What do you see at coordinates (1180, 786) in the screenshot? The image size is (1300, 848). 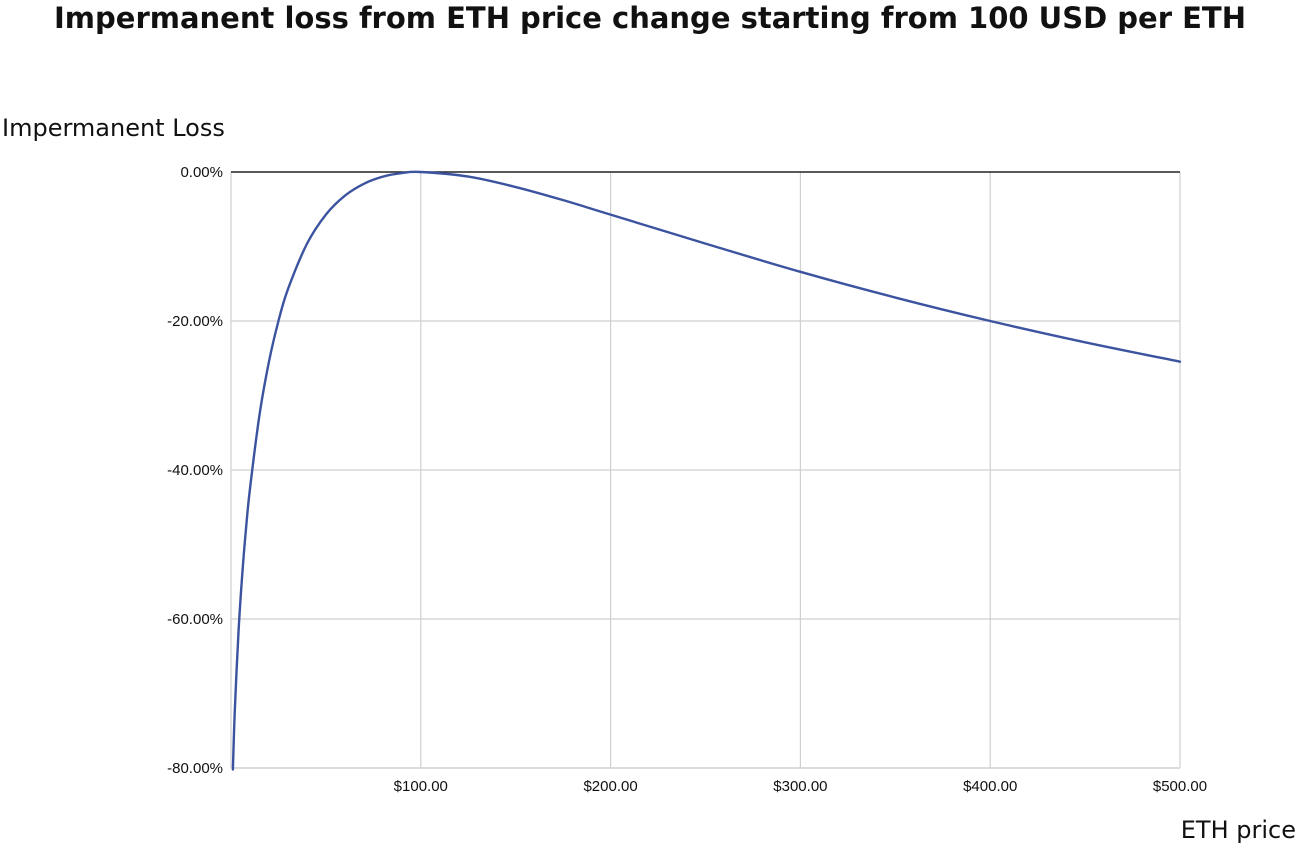 I see `x-tick-label: $500.00` at bounding box center [1180, 786].